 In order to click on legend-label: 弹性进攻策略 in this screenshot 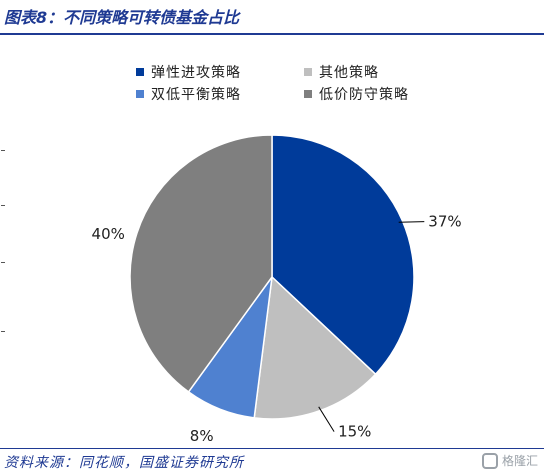, I will do `click(196, 73)`.